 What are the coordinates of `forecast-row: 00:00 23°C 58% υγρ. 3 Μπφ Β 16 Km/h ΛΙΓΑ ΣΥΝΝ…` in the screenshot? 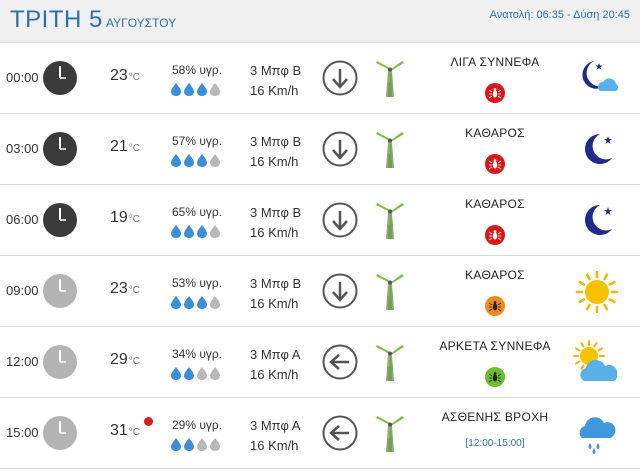 It's located at (320, 78).